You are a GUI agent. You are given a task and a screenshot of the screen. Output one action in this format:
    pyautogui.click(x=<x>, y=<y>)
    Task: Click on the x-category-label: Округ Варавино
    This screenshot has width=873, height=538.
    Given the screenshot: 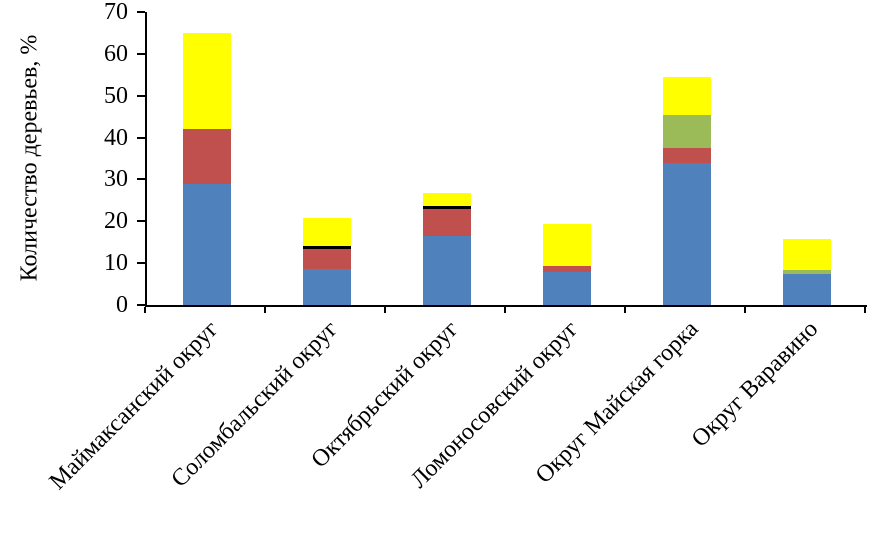 What is the action you would take?
    pyautogui.click(x=755, y=384)
    